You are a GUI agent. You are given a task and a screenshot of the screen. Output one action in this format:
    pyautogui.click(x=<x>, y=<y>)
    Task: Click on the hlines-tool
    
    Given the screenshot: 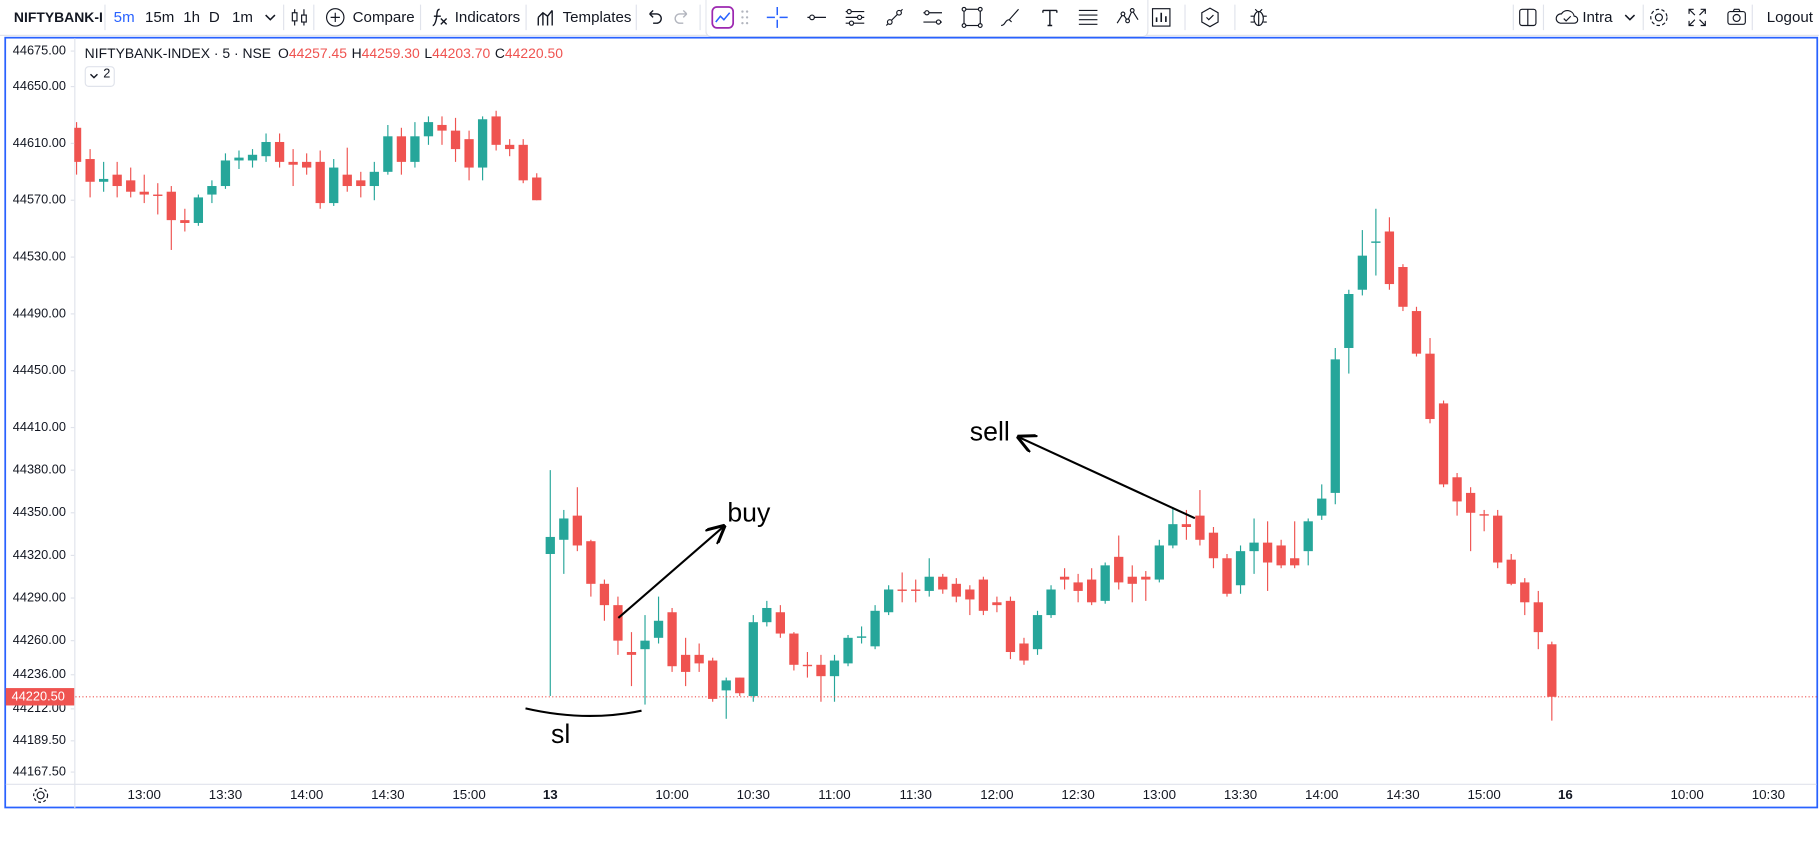 What is the action you would take?
    pyautogui.click(x=854, y=17)
    